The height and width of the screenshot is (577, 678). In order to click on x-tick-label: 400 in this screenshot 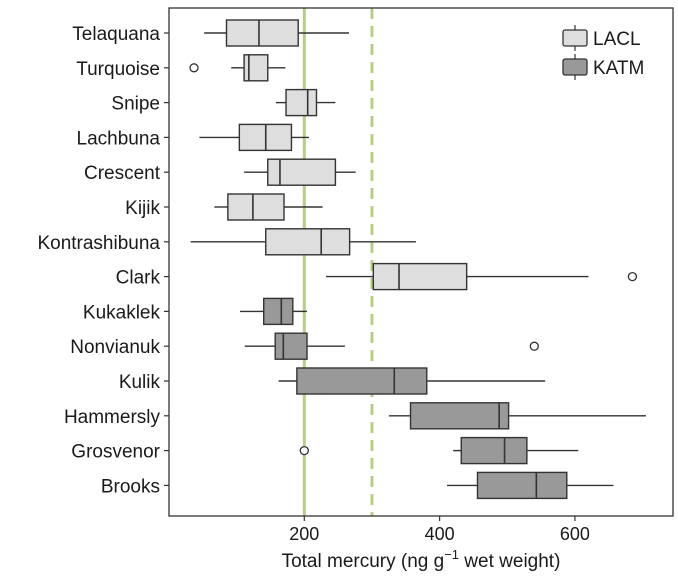, I will do `click(440, 534)`.